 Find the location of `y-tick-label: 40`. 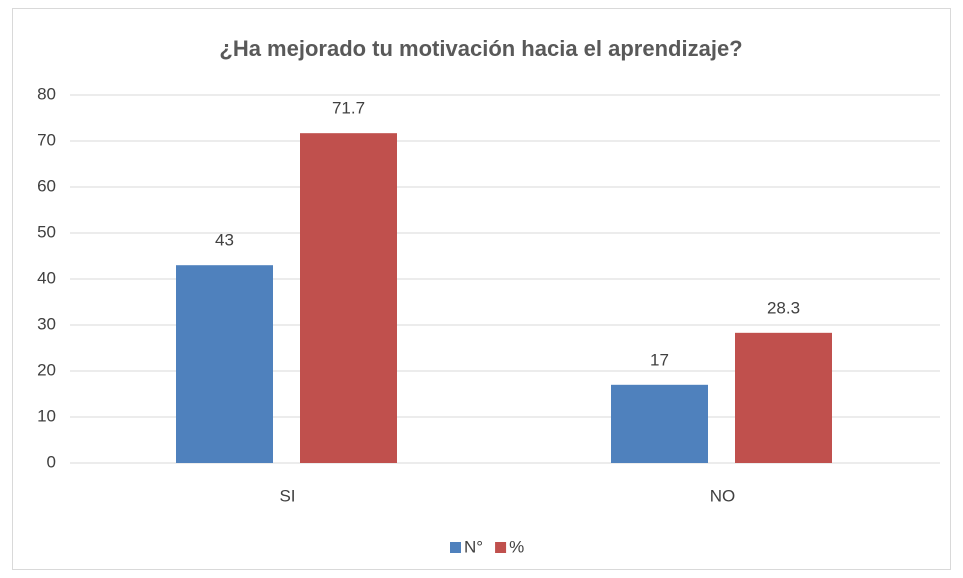

y-tick-label: 40 is located at coordinates (46, 277).